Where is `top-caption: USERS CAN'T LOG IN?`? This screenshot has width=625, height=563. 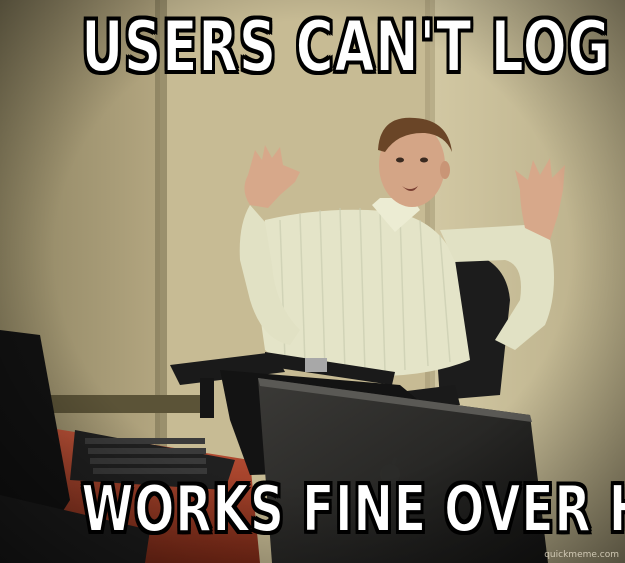
top-caption: USERS CAN'T LOG IN? is located at coordinates (353, 47).